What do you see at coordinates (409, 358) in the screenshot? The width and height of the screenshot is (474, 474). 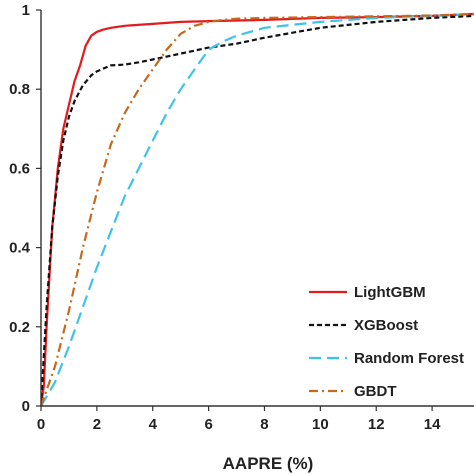 I see `legend-label-random-forest: Random Forest` at bounding box center [409, 358].